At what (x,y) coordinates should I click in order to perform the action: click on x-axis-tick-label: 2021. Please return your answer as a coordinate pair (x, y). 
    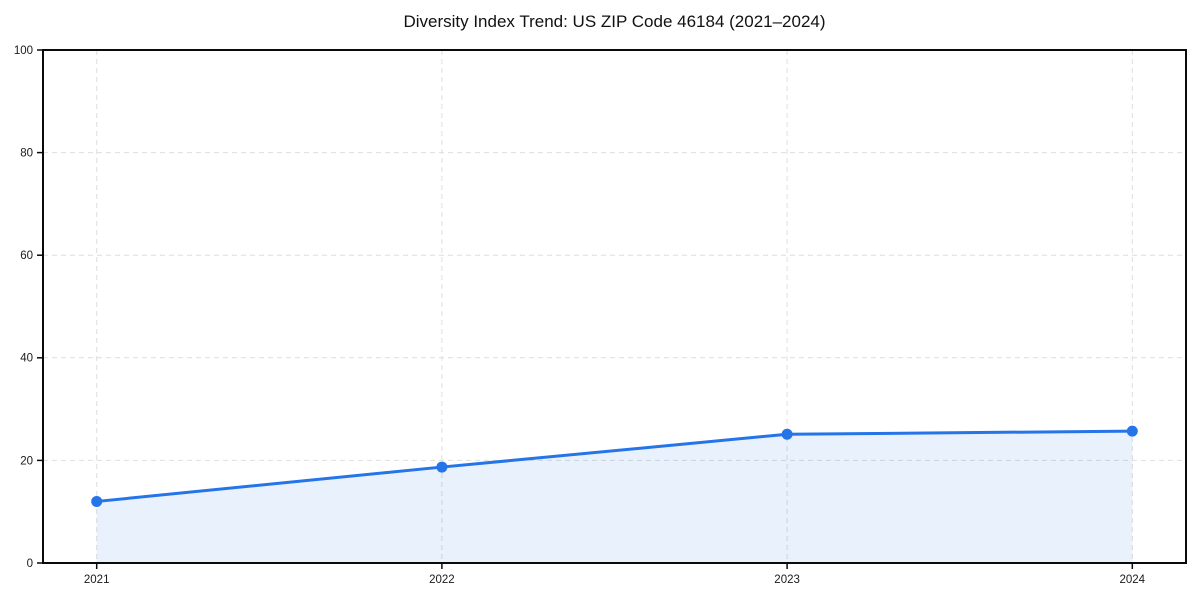
    Looking at the image, I should click on (97, 580).